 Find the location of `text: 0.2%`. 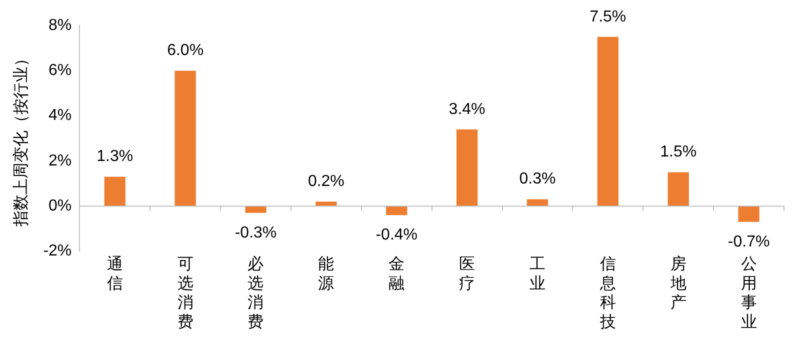

text: 0.2% is located at coordinates (326, 181).